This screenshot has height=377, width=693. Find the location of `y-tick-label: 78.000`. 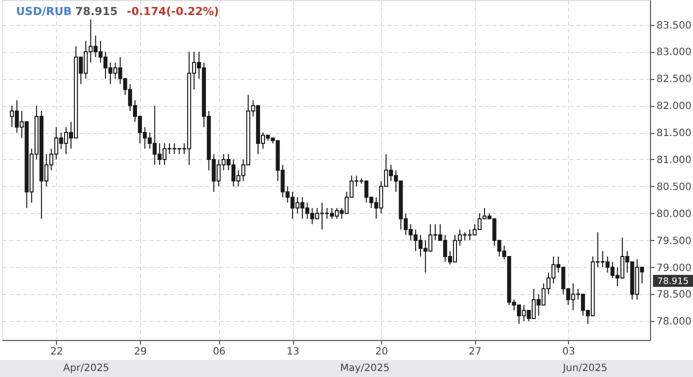

y-tick-label: 78.000 is located at coordinates (674, 322).